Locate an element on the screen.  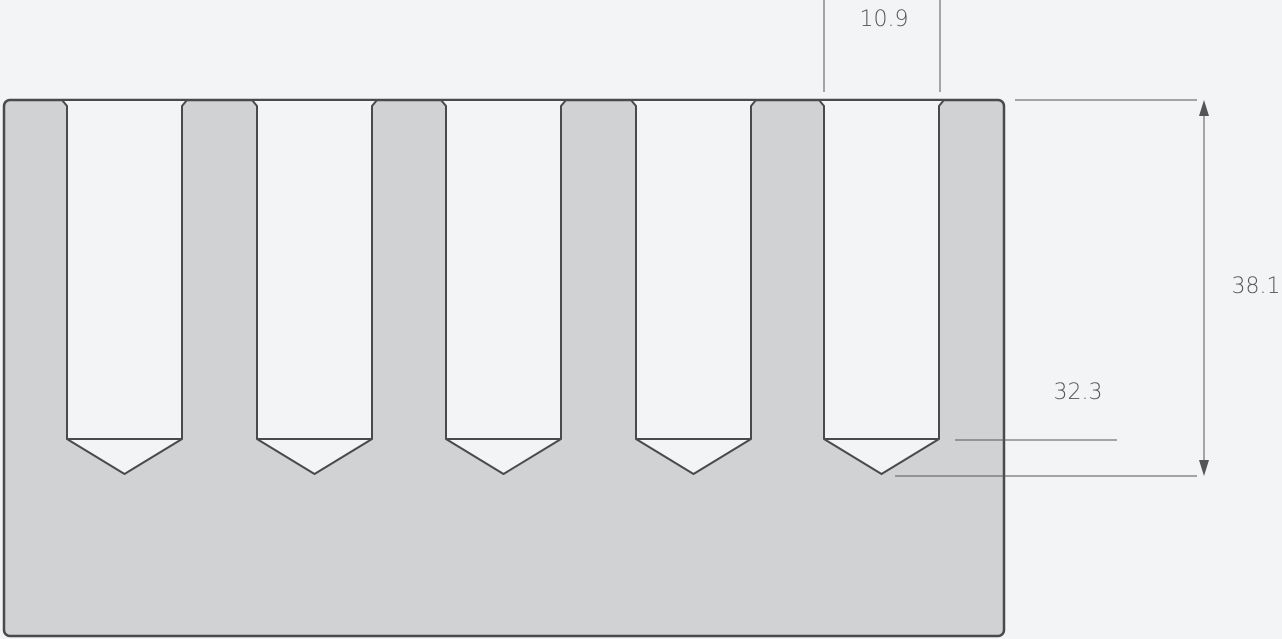
dimension-label: 10.9 is located at coordinates (884, 19).